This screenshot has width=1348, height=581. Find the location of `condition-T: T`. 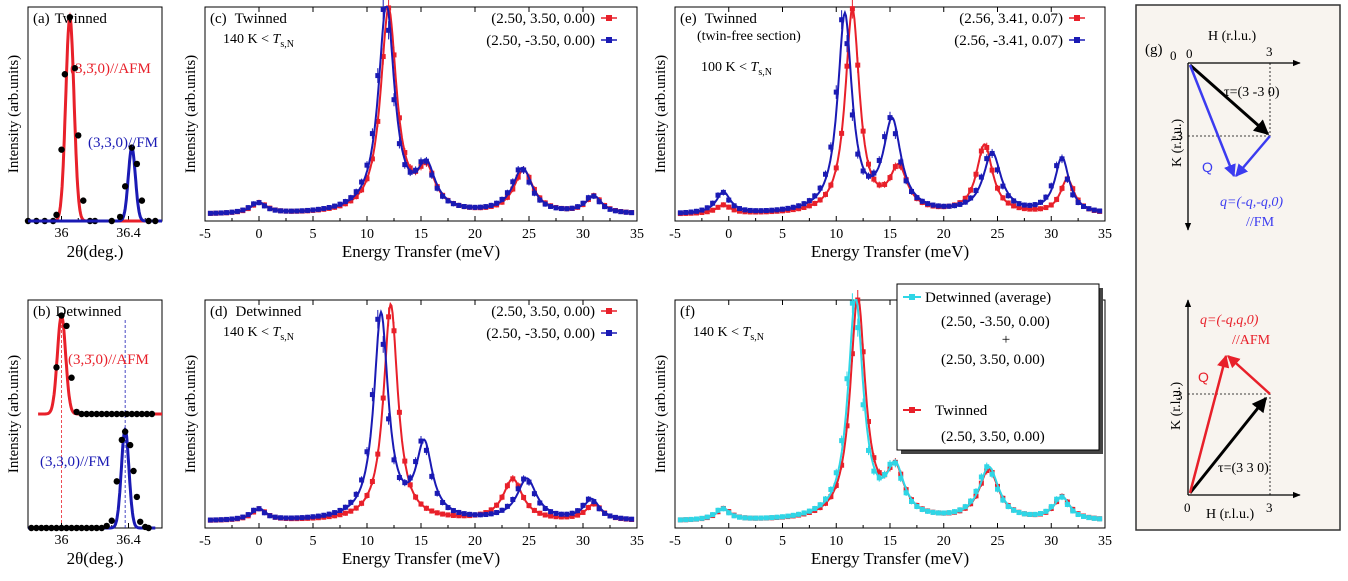

condition-T: T is located at coordinates (755, 67).